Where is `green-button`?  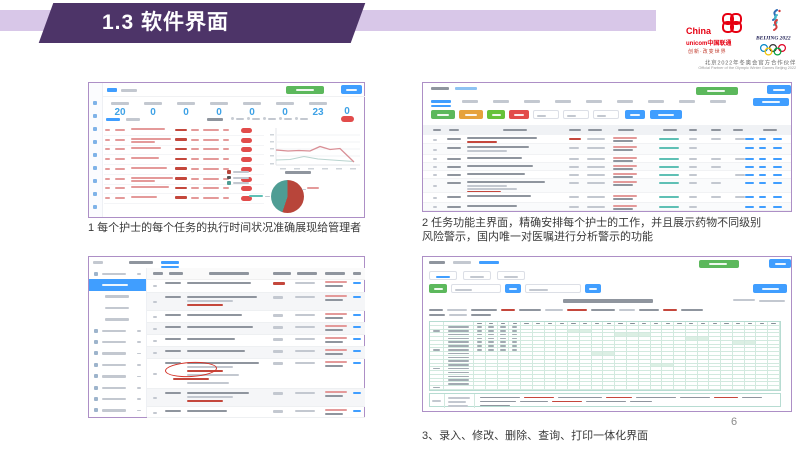
green-button is located at coordinates (496, 114).